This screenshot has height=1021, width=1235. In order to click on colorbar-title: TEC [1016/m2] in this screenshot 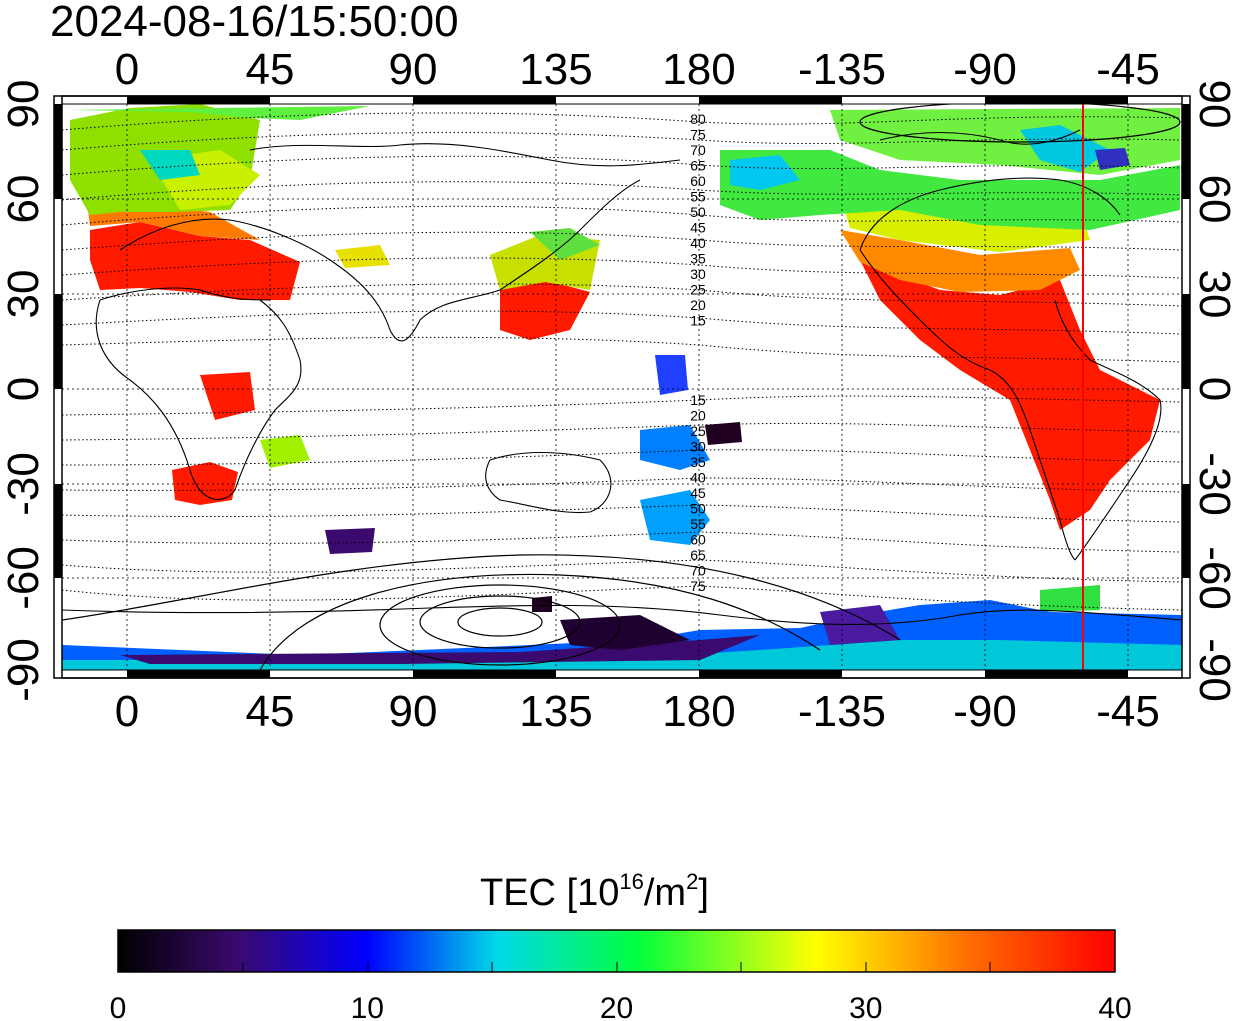, I will do `click(594, 891)`.